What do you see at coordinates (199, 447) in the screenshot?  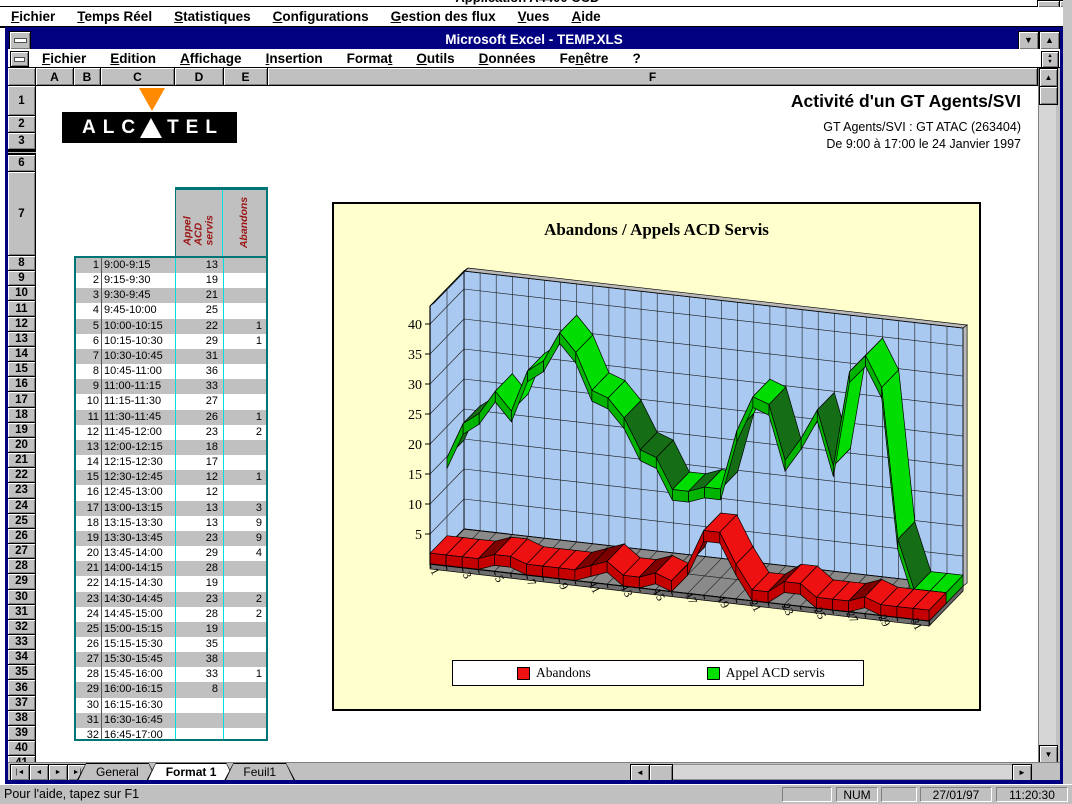 I see `cell-appel-acd-servis: 18` at bounding box center [199, 447].